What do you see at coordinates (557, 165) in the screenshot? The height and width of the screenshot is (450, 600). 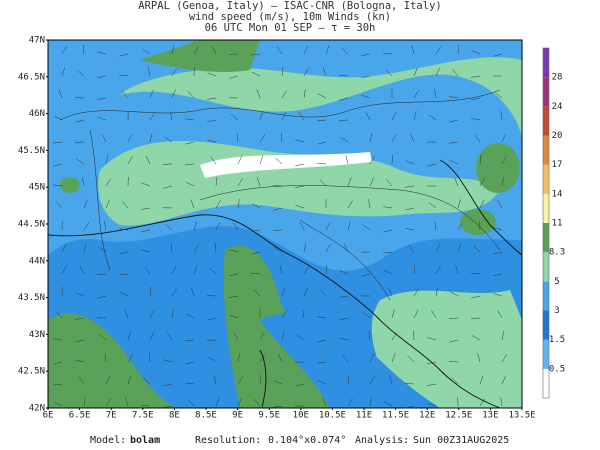 I see `colorbar-label: 17` at bounding box center [557, 165].